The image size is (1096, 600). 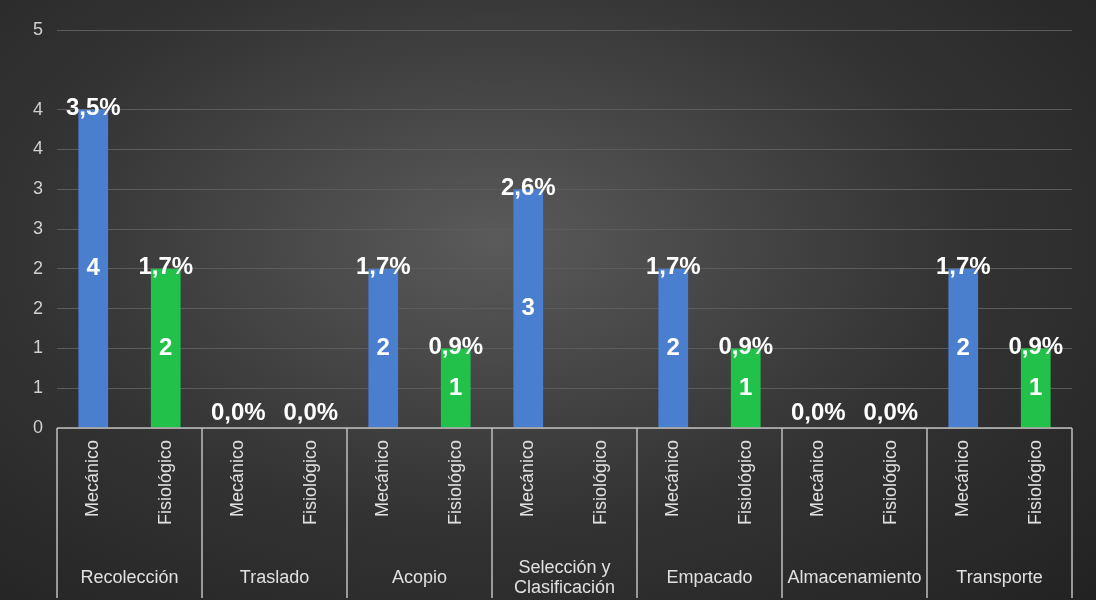 I want to click on x-tick-label: Transporte, so click(x=999, y=576).